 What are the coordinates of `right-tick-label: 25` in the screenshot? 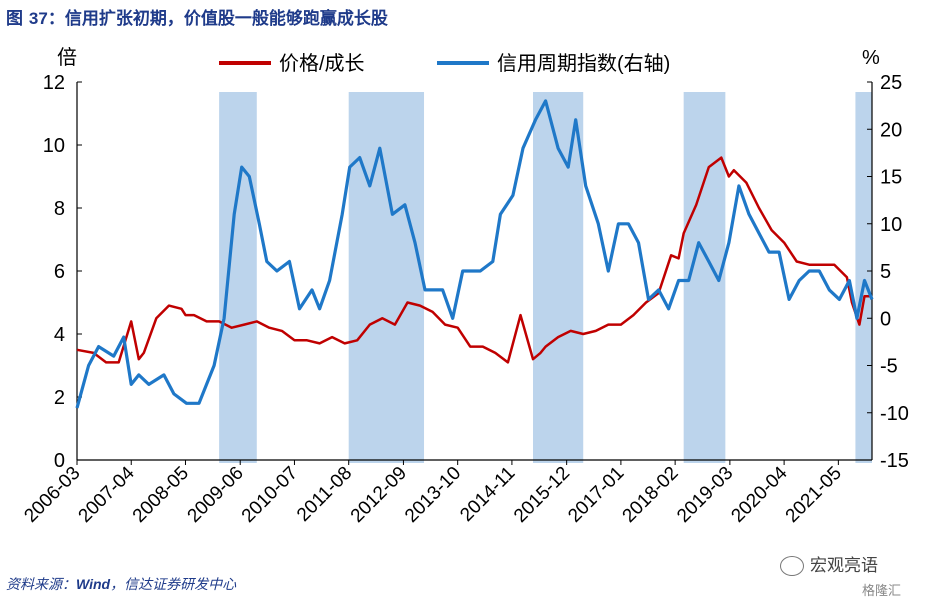 It's located at (891, 83).